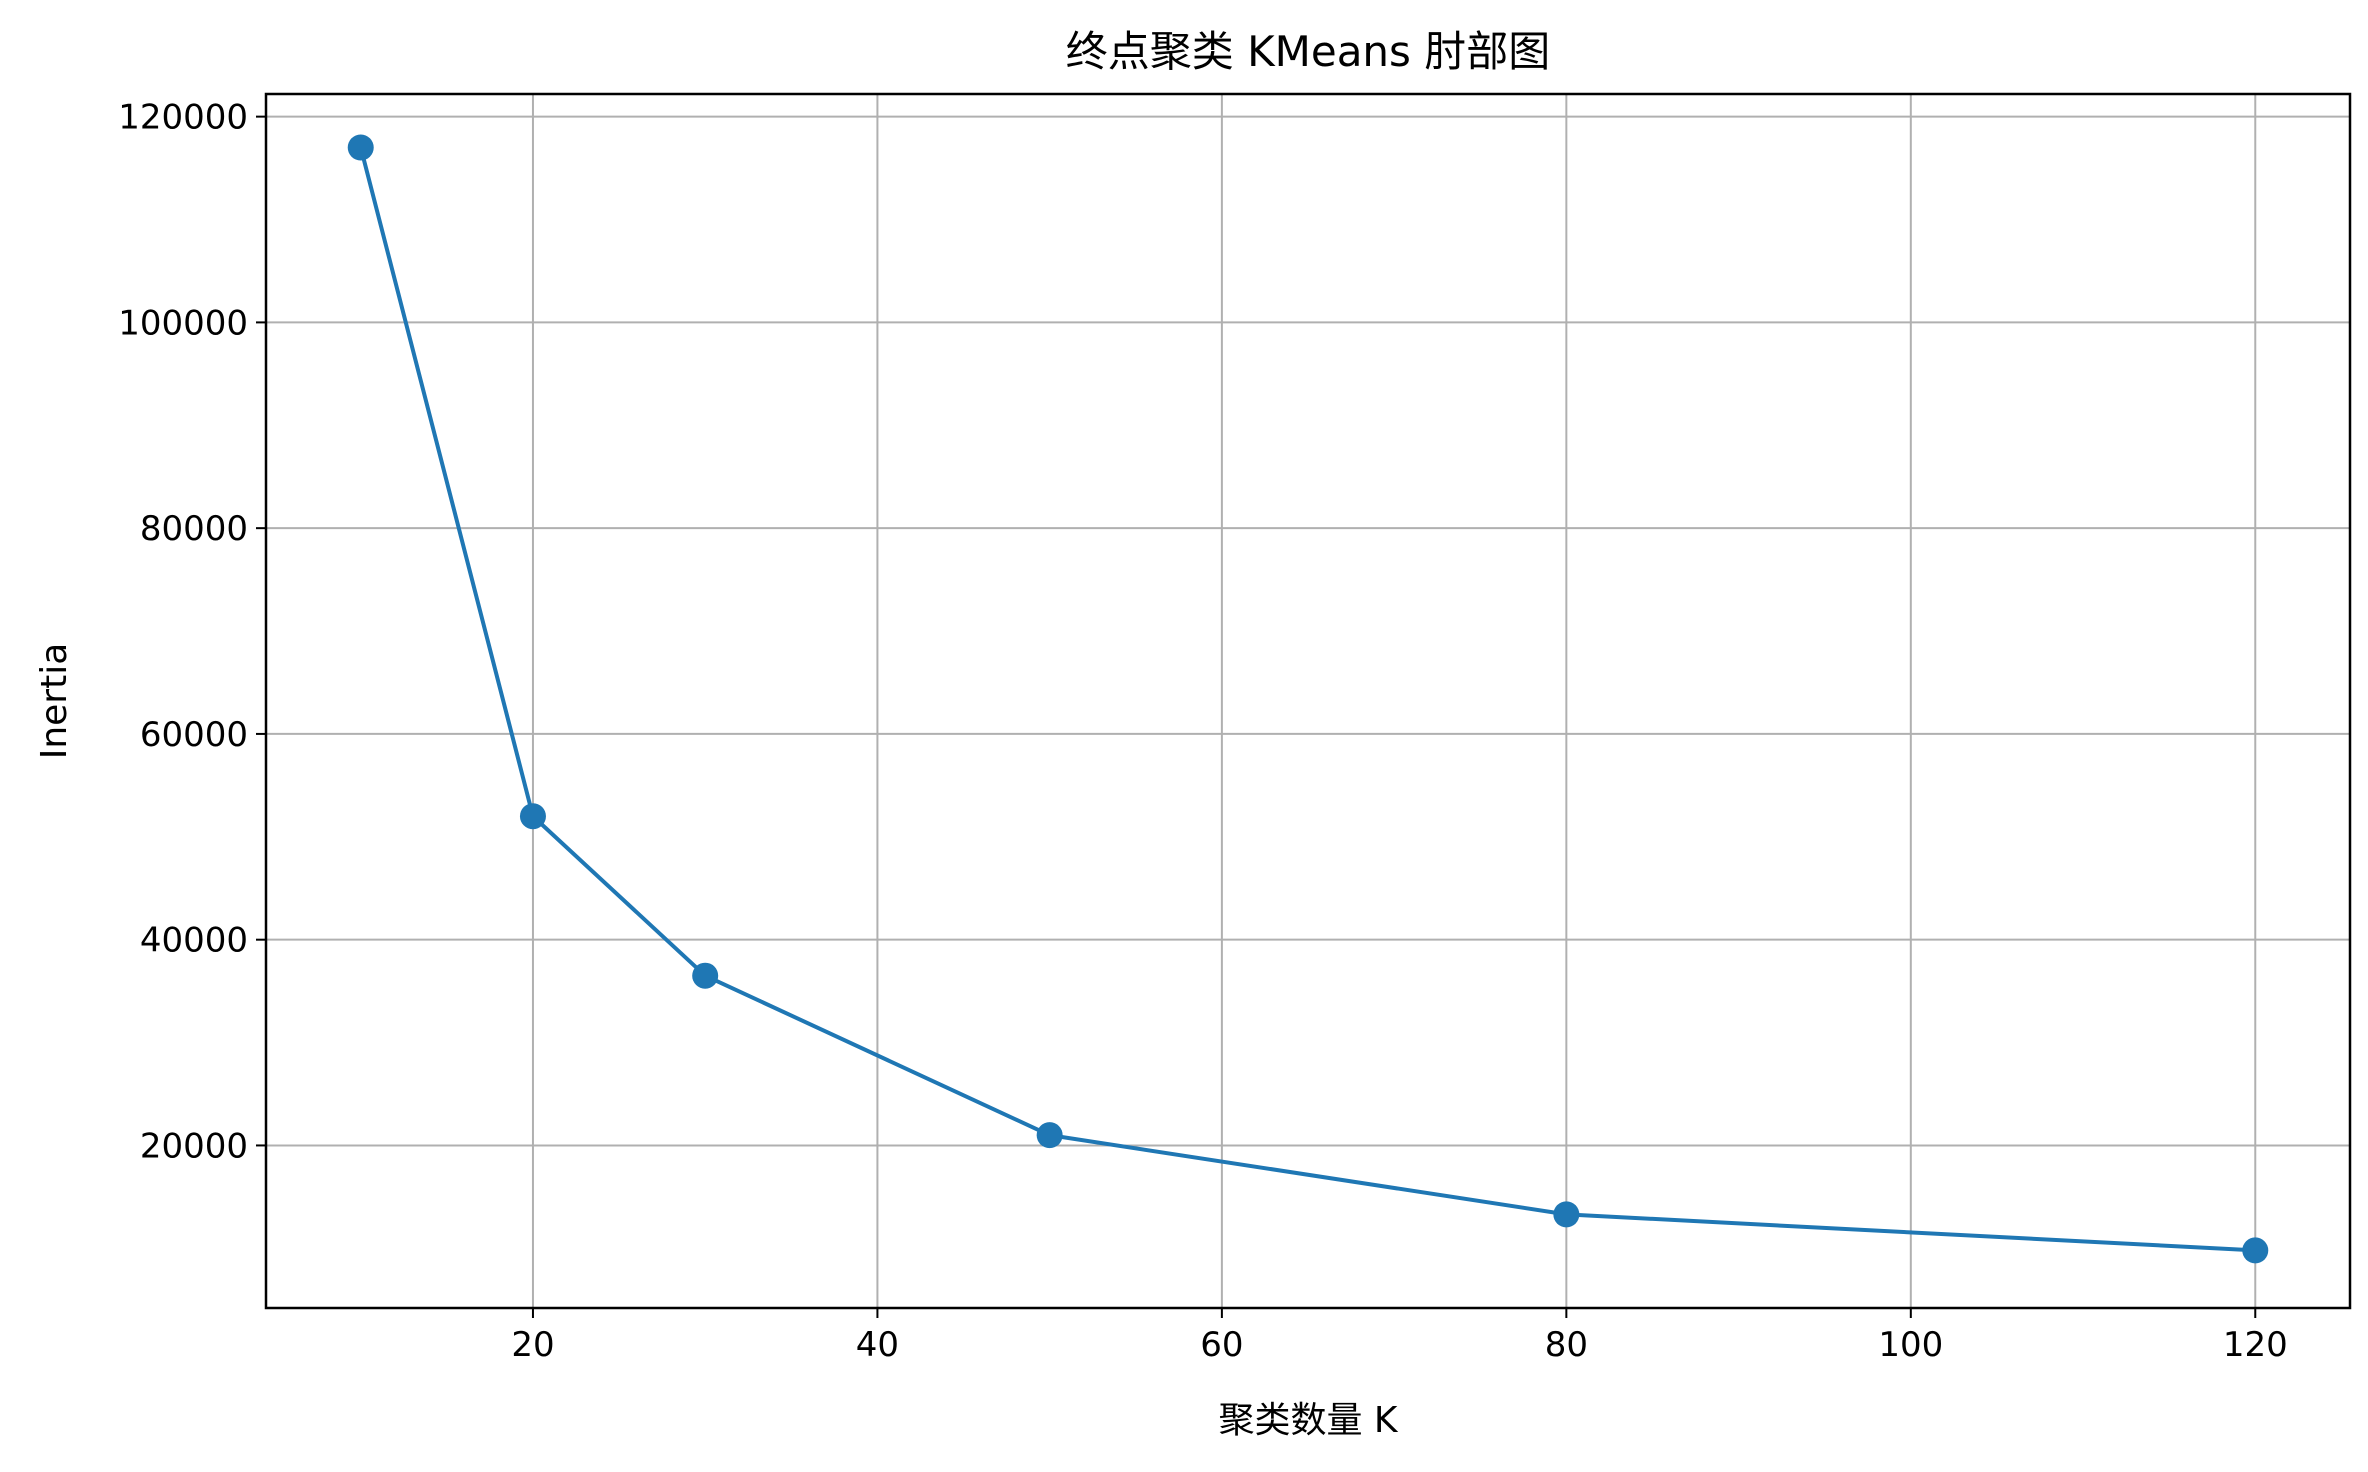  I want to click on x-axis-title: 聚类数量 K, so click(1308, 1420).